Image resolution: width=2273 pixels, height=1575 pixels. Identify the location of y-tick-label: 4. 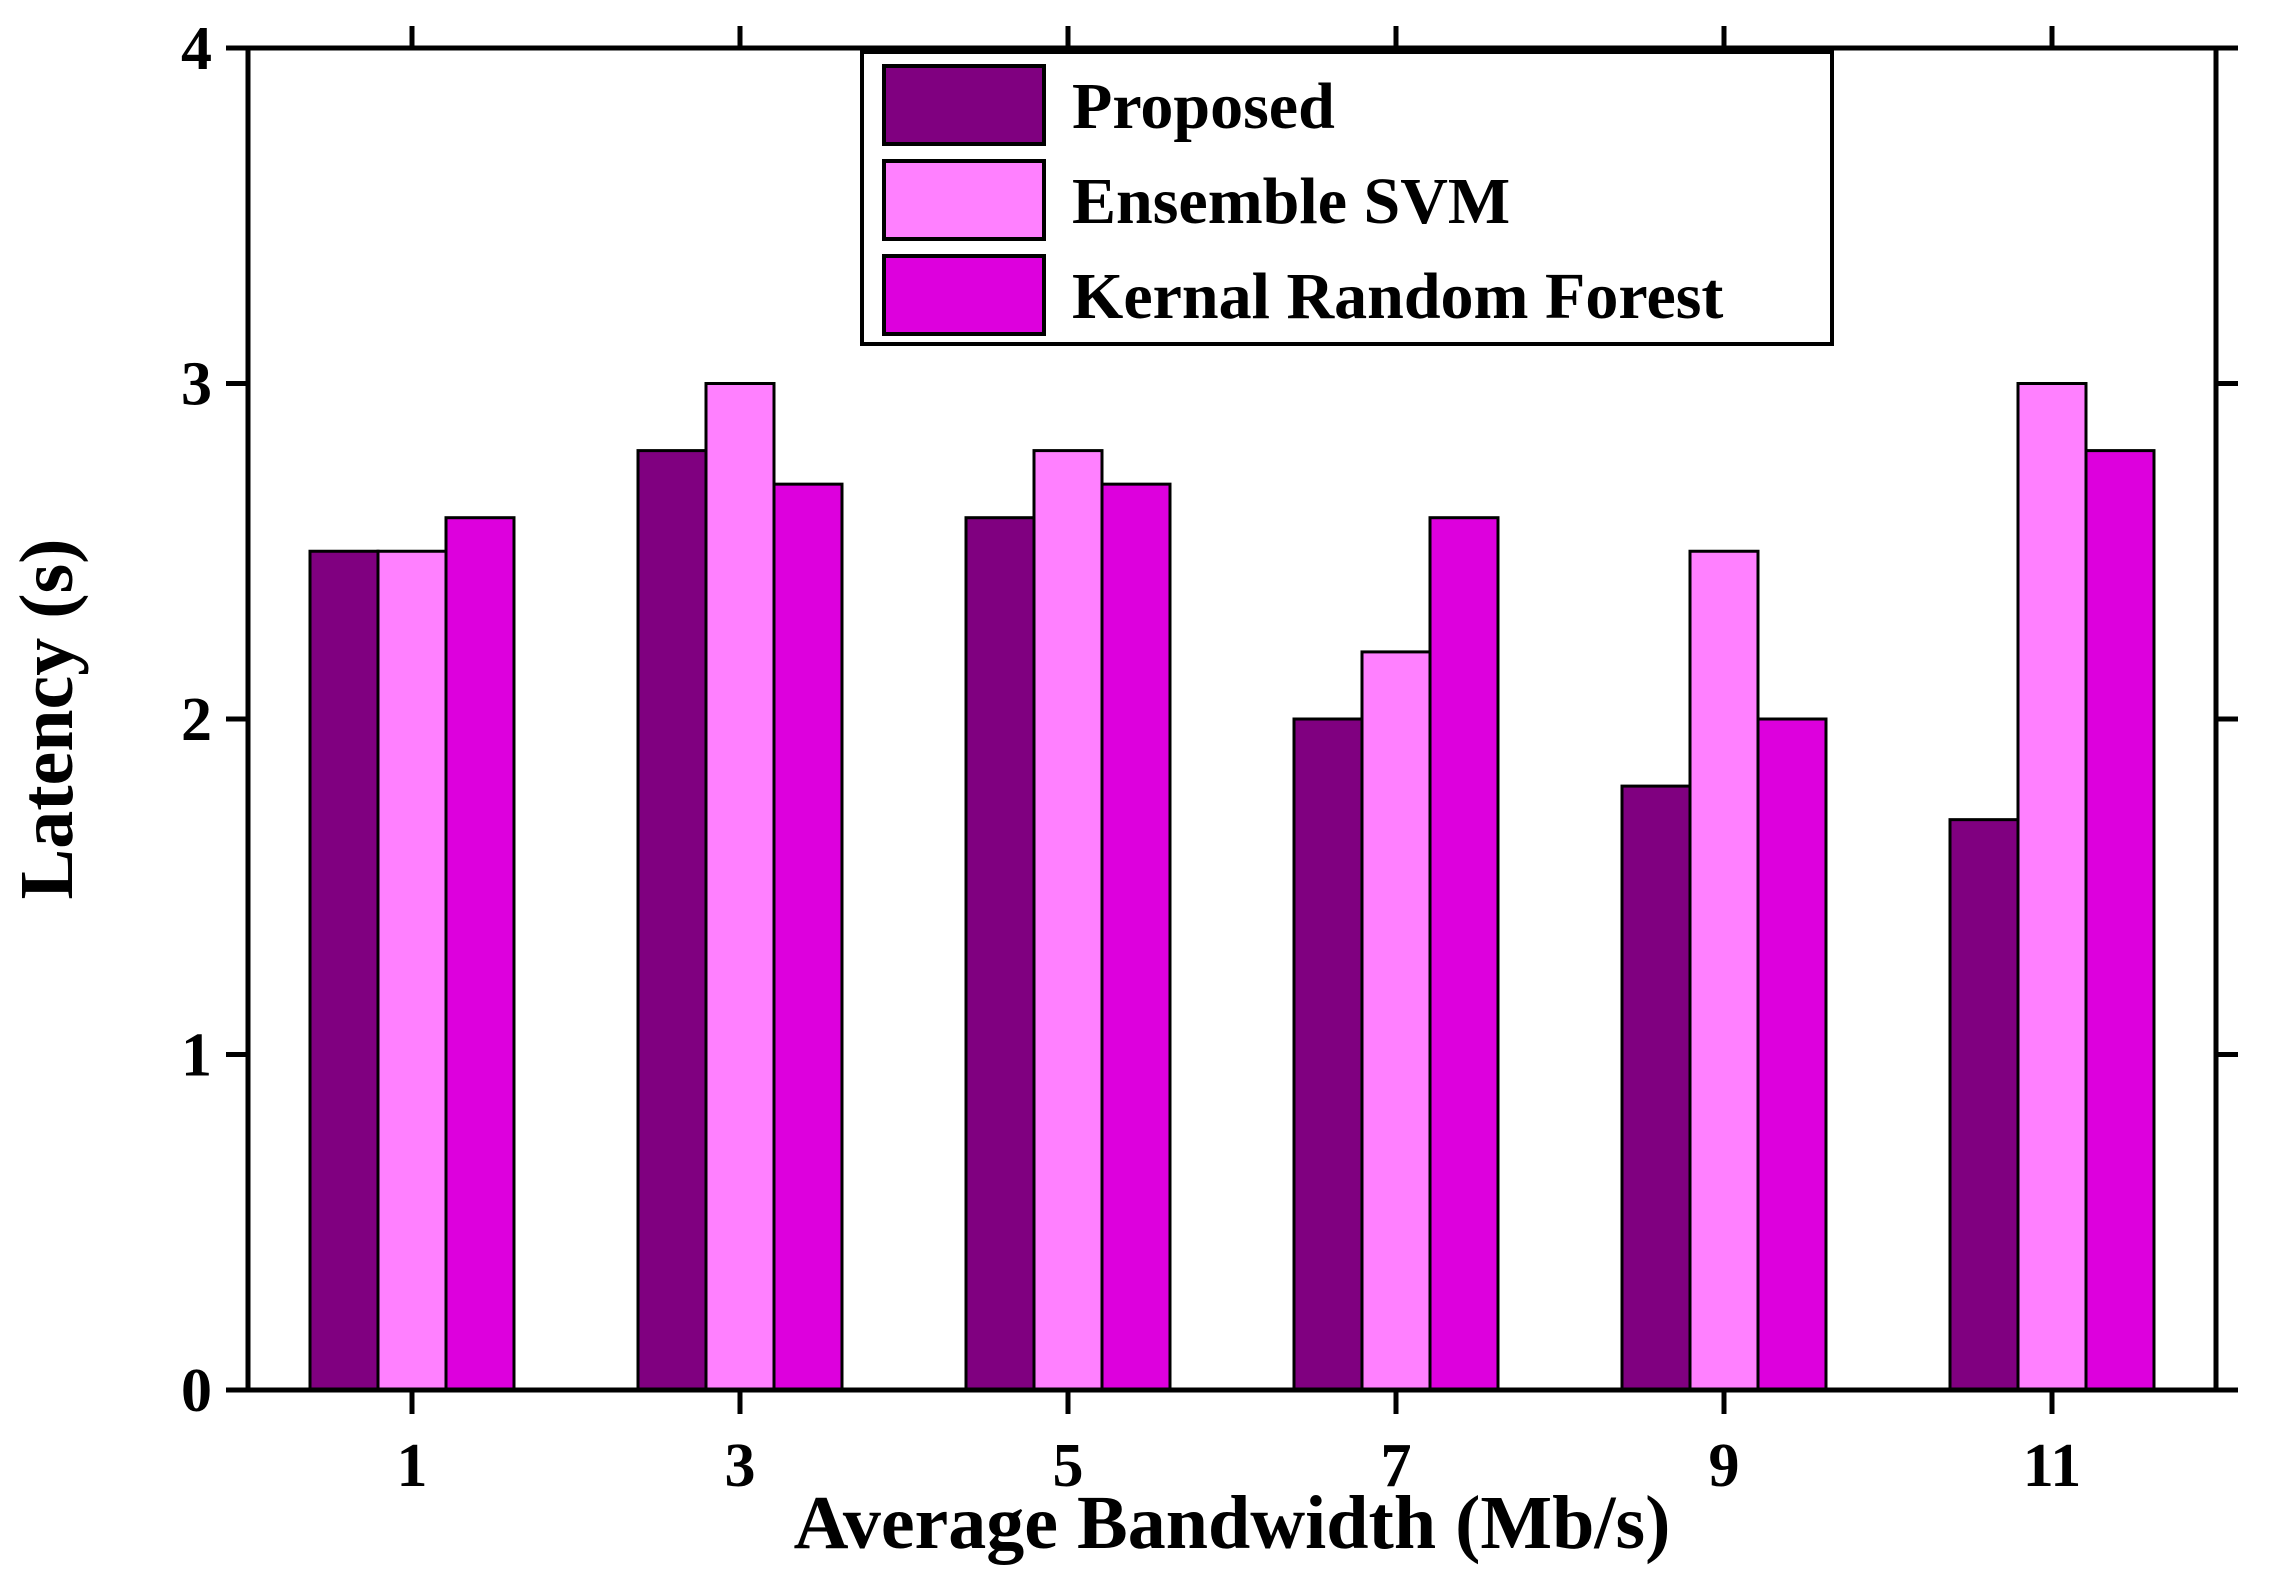
(196, 49).